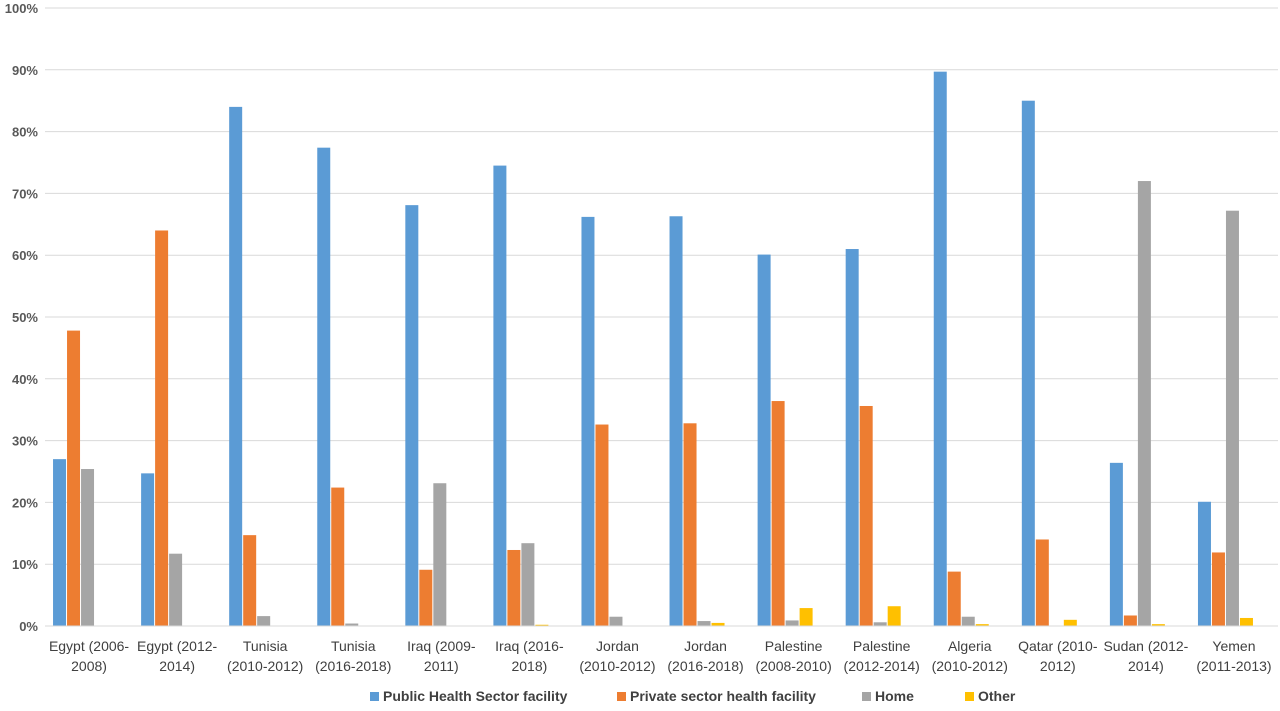 The height and width of the screenshot is (711, 1280). I want to click on legend-item: Private sector health facility, so click(716, 696).